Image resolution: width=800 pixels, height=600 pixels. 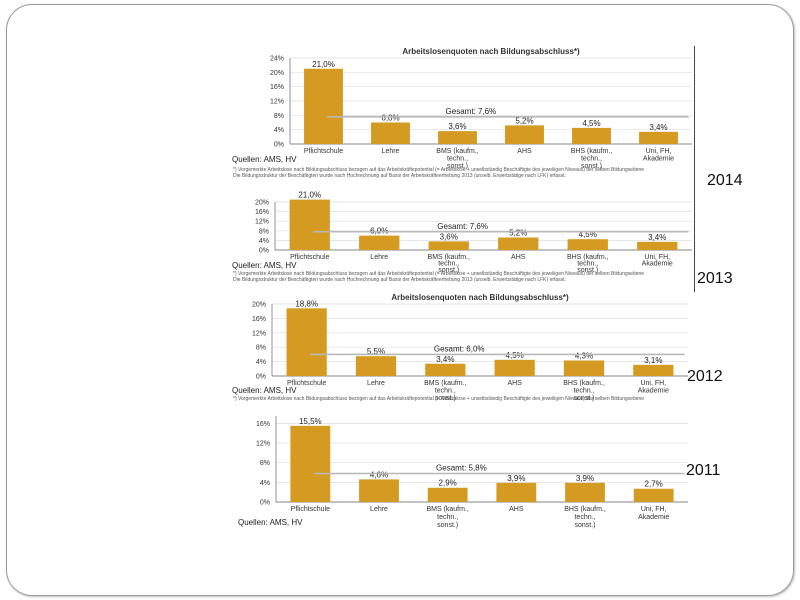 I want to click on gesamt-label: Gesamt: 5,8%, so click(x=461, y=467).